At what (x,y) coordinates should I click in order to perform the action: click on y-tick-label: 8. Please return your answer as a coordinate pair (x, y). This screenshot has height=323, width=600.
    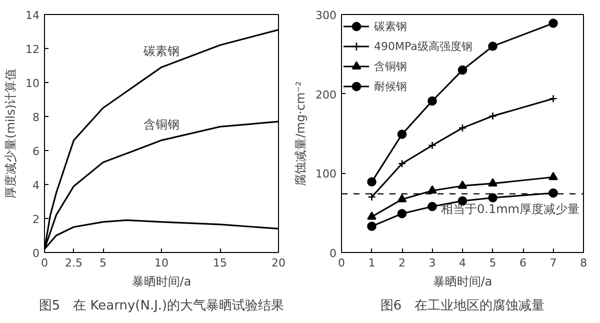
    Looking at the image, I should click on (36, 117).